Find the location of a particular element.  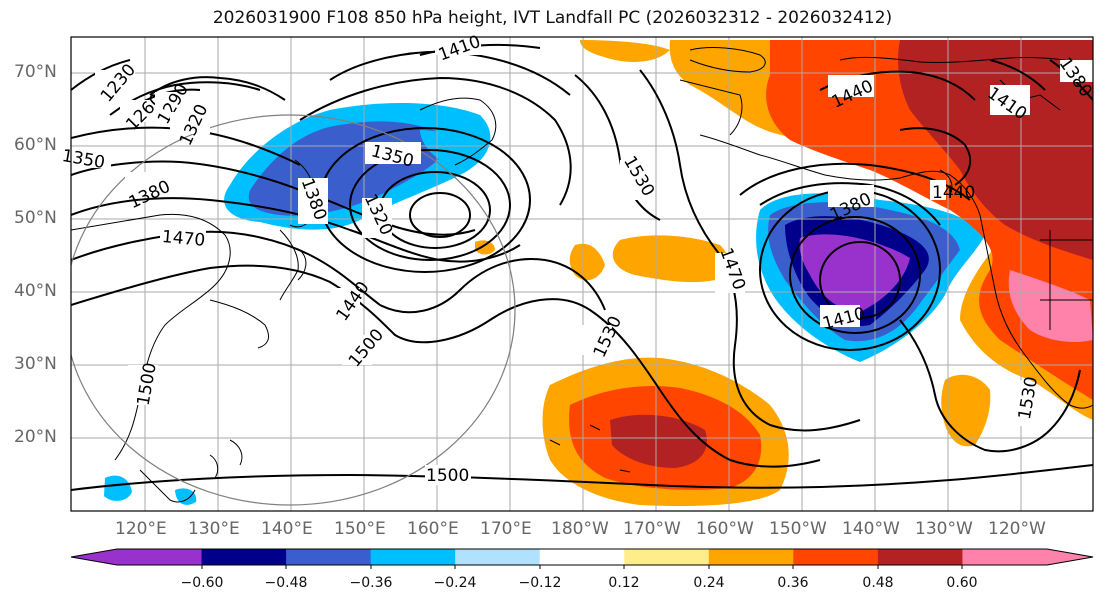

colorbar-label: 0.12 is located at coordinates (624, 583).